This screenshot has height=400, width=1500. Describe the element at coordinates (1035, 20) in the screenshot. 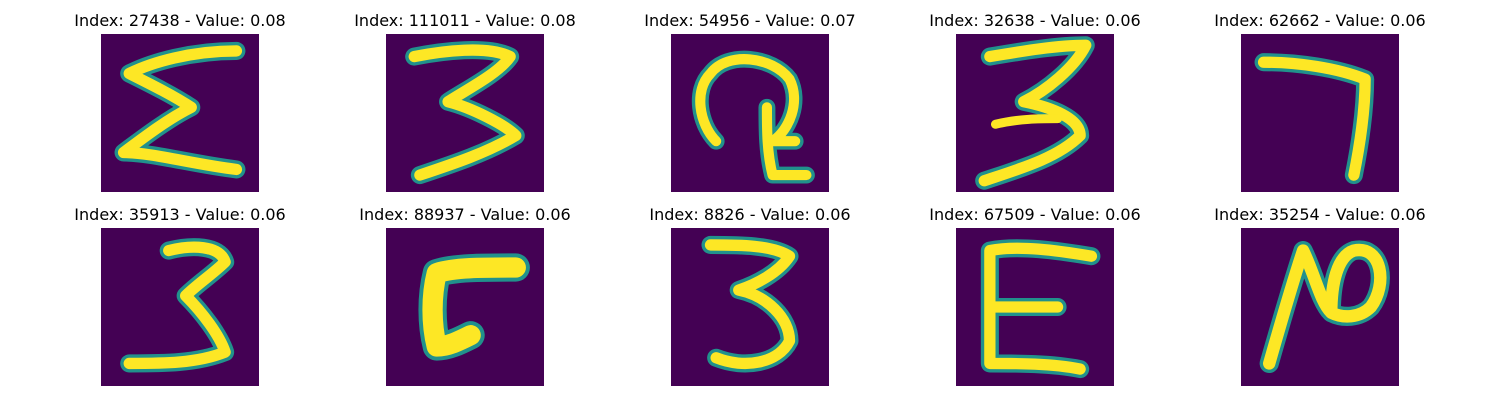

I see `panel-title: Index: 32638 - Value: 0.06` at that location.